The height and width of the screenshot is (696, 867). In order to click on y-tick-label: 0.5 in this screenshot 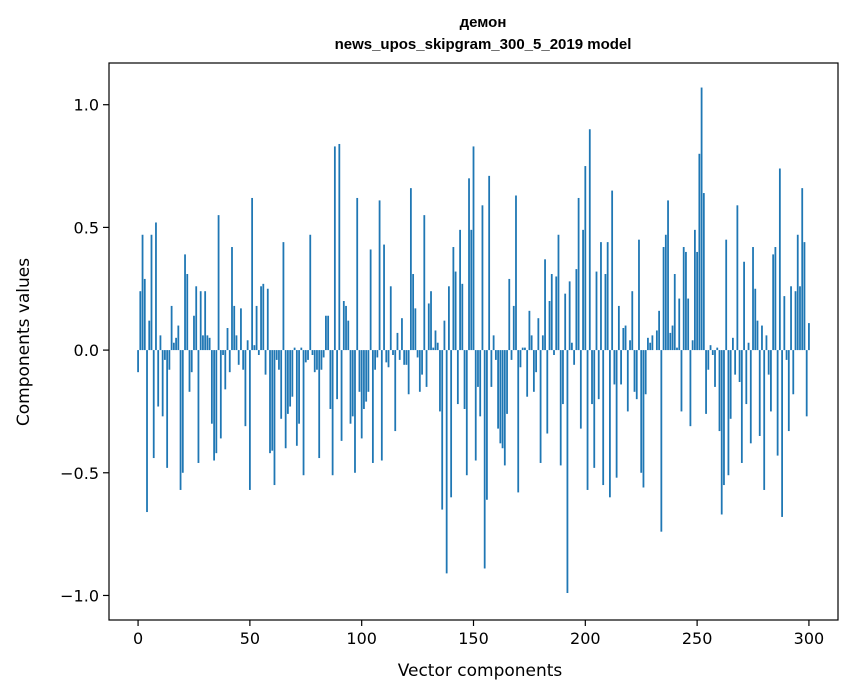, I will do `click(86, 227)`.